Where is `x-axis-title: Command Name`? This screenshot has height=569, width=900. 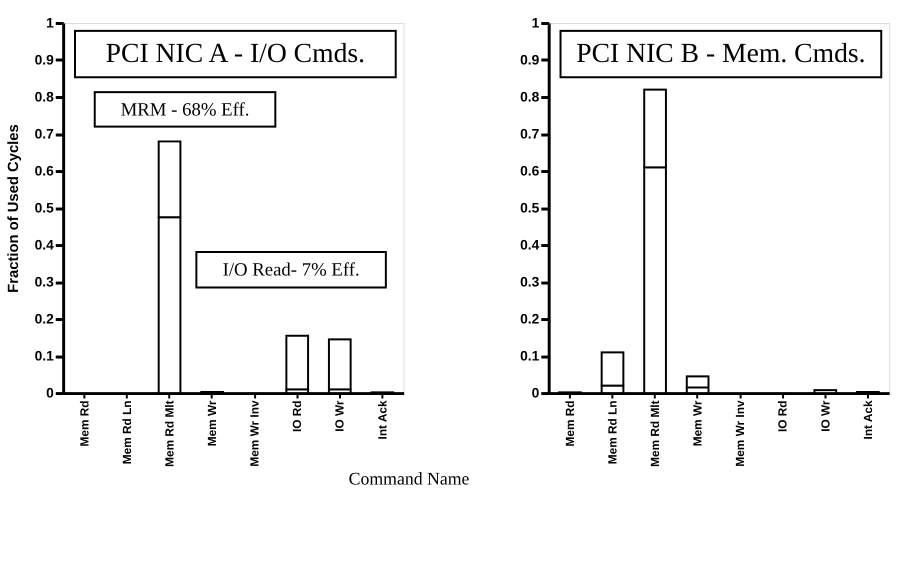 x-axis-title: Command Name is located at coordinates (409, 478).